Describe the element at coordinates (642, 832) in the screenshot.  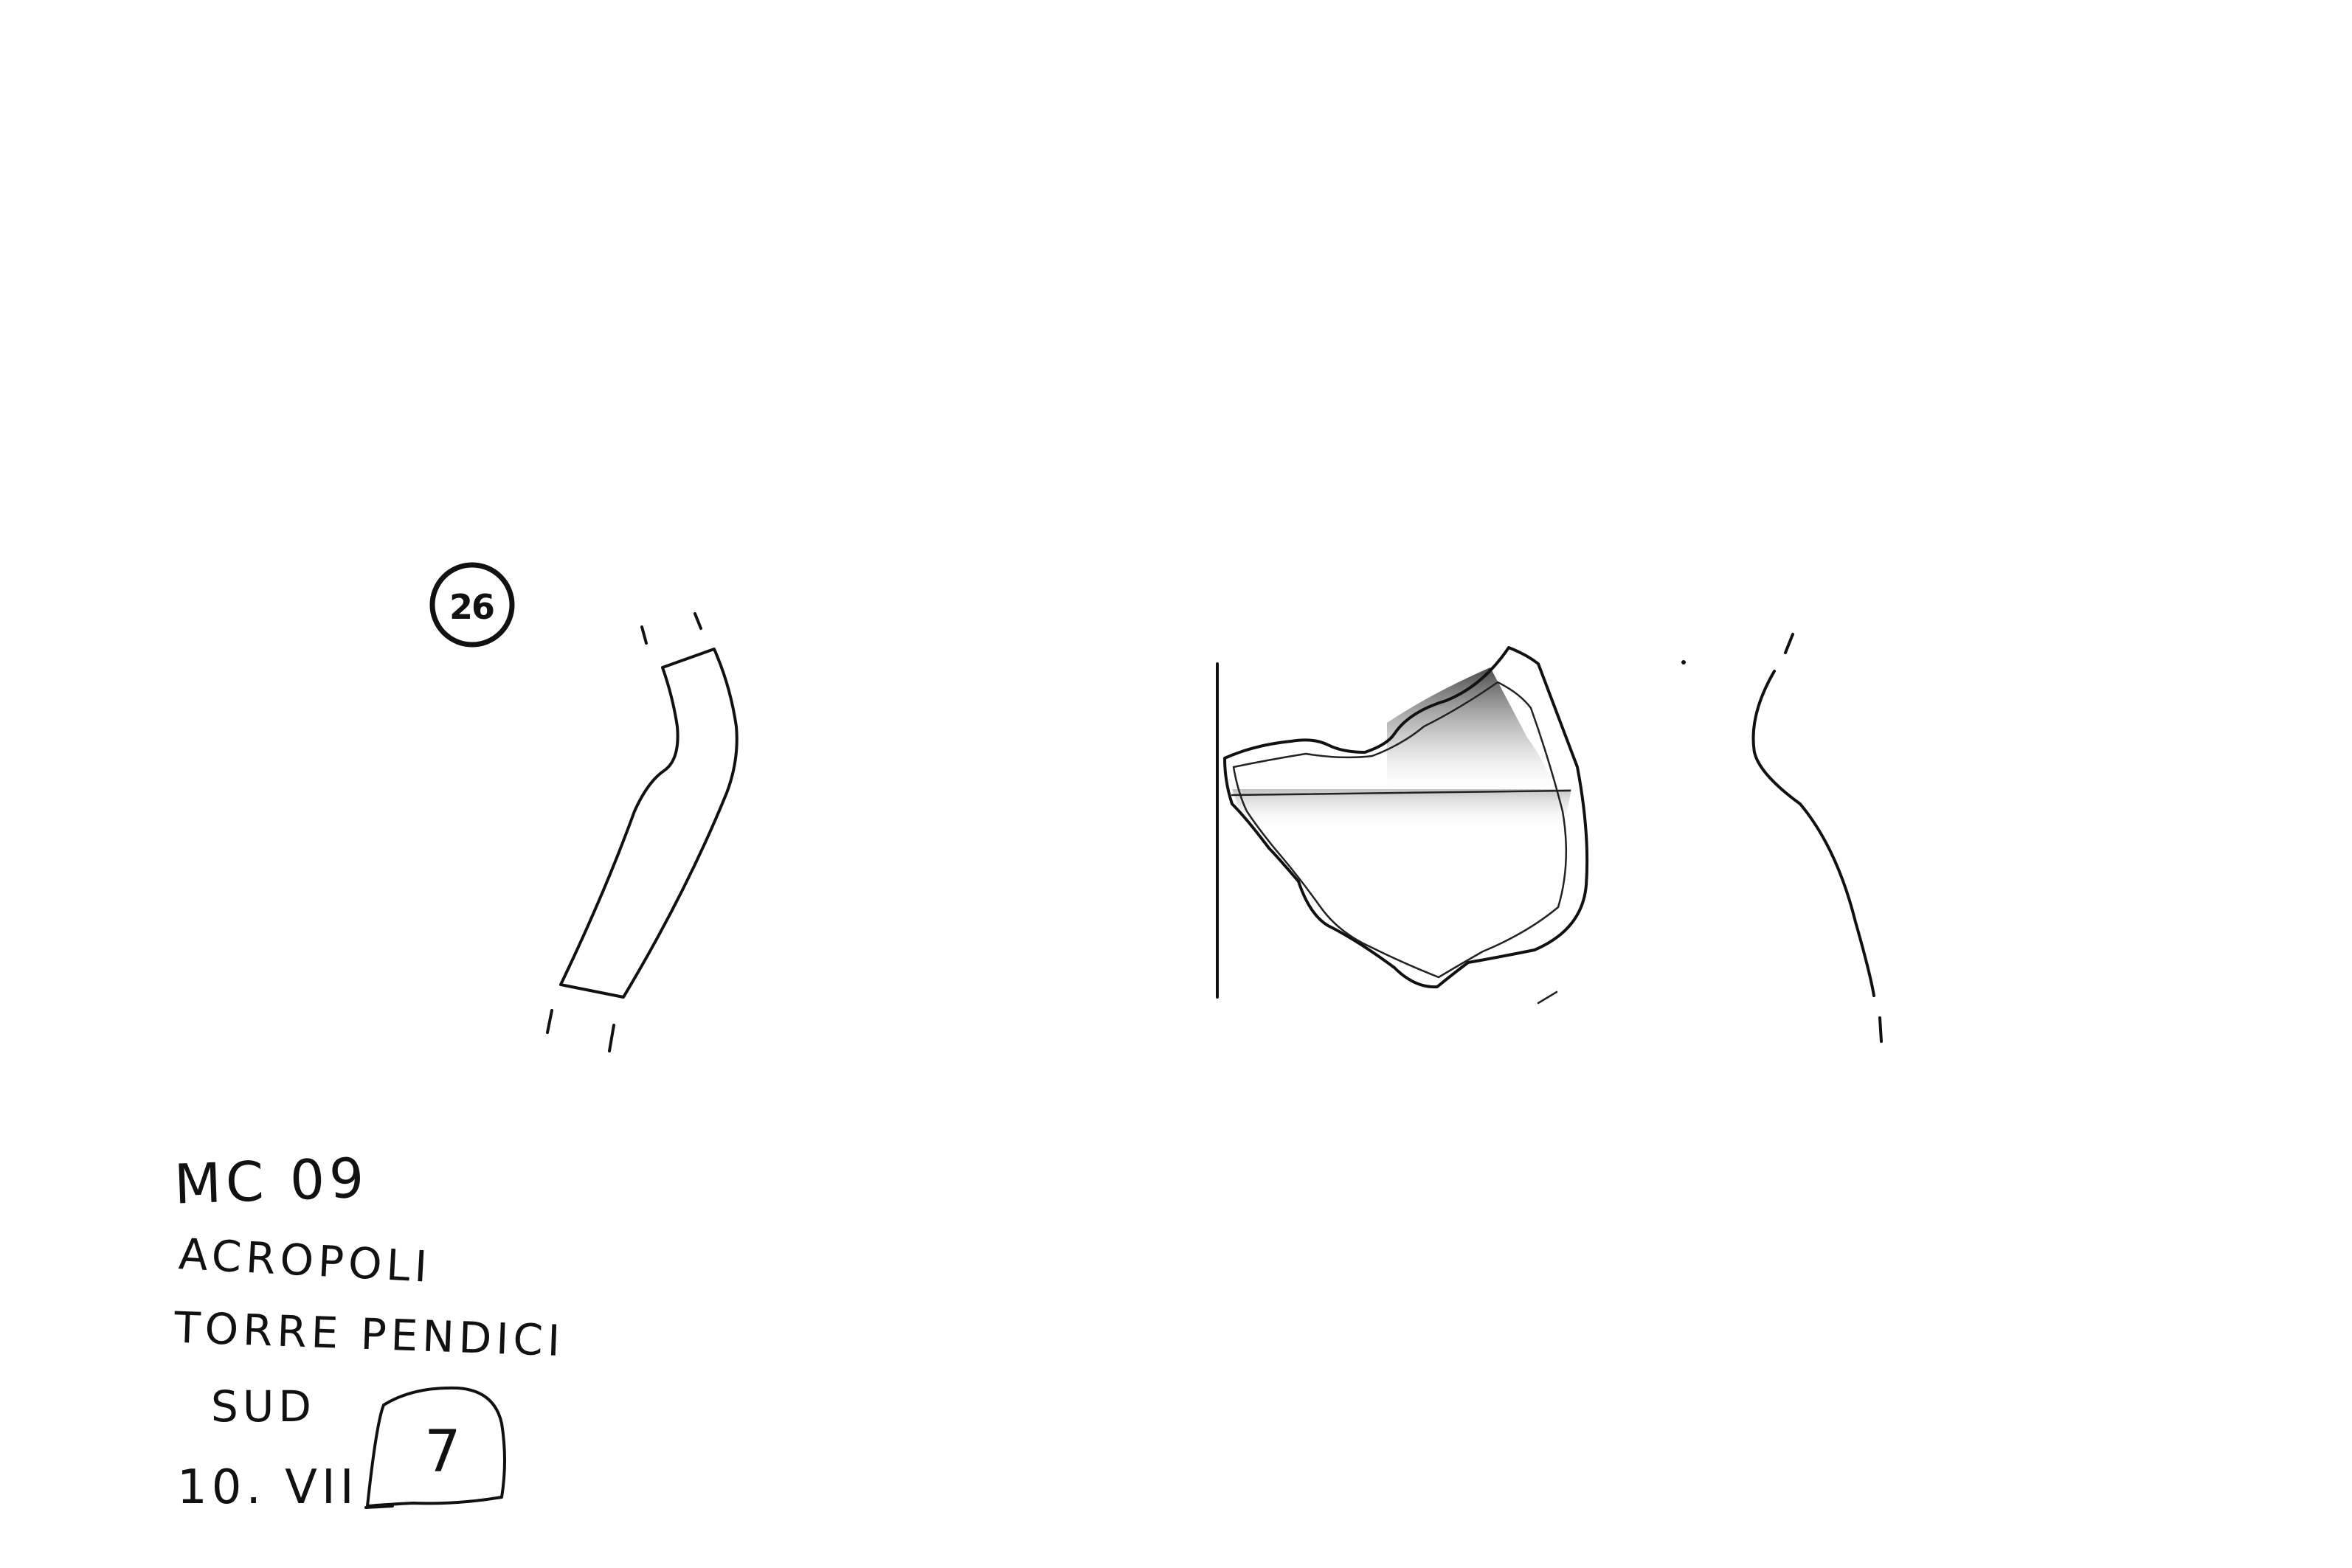
I see `sherd-section-profile` at that location.